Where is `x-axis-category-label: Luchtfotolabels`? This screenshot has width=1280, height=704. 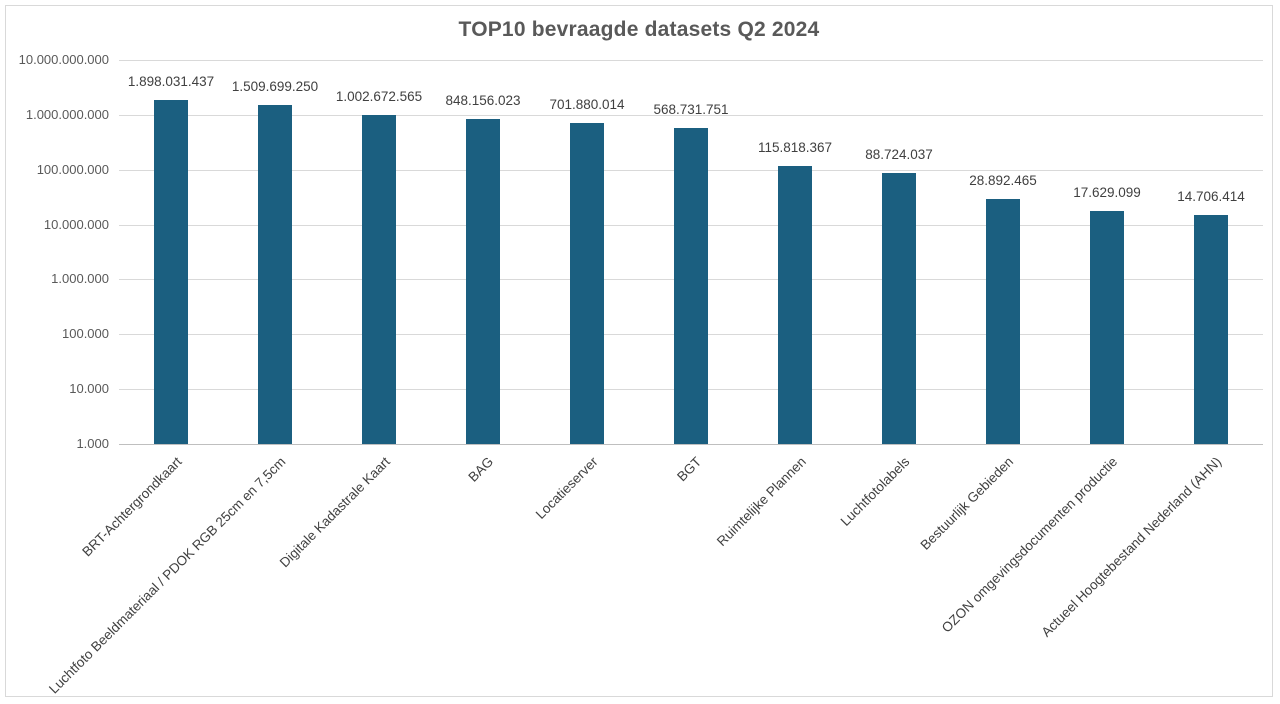
x-axis-category-label: Luchtfotolabels is located at coordinates (875, 491).